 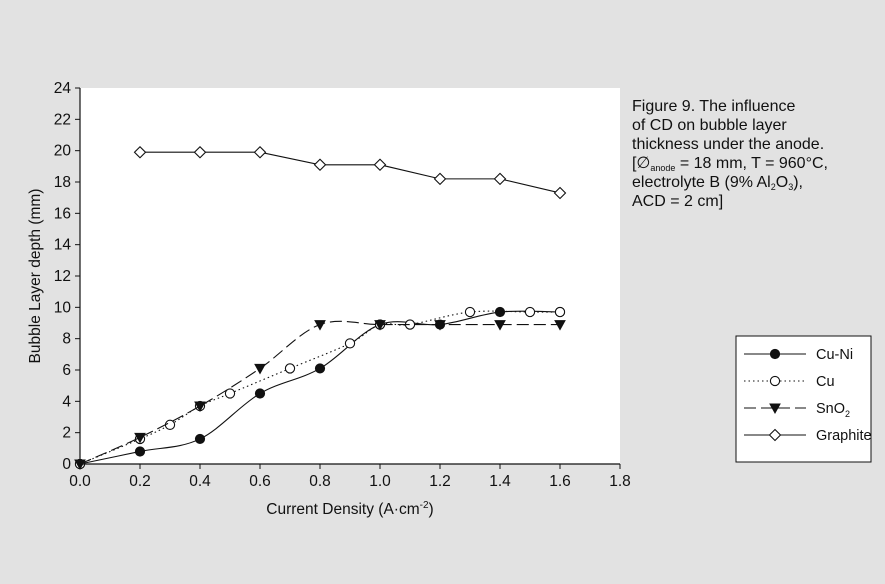 I want to click on y-tick-label: 14, so click(x=63, y=245).